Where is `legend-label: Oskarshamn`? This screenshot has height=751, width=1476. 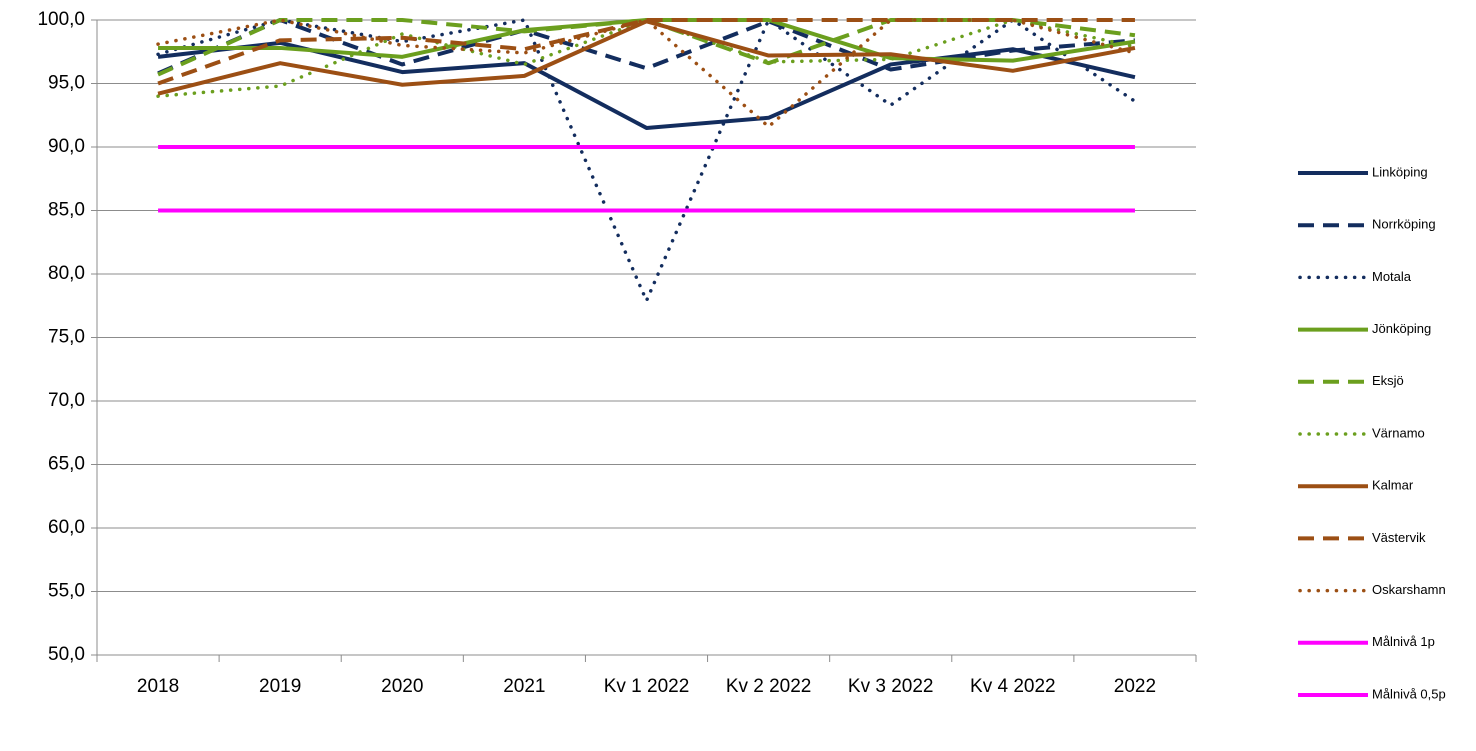 legend-label: Oskarshamn is located at coordinates (1409, 589).